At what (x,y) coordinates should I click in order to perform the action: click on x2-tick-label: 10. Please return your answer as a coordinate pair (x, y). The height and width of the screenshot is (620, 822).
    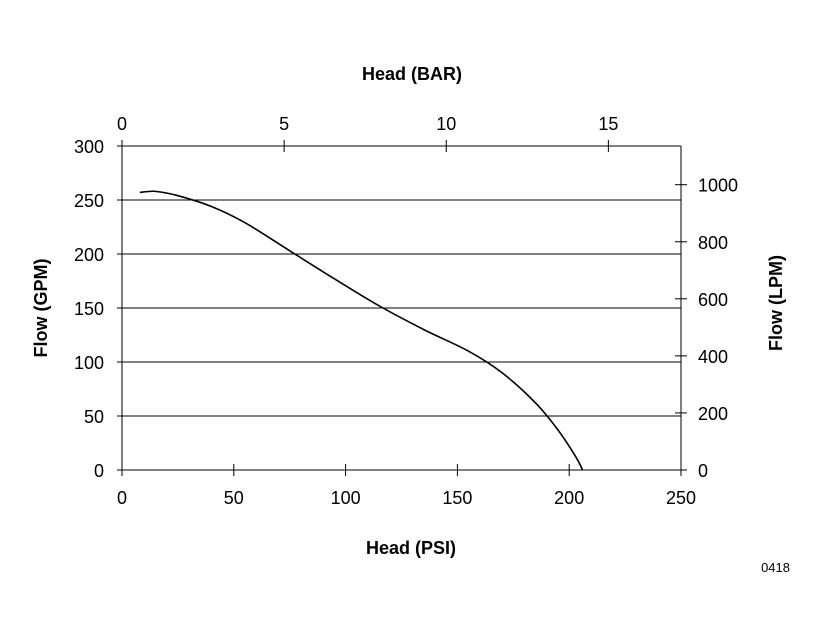
    Looking at the image, I should click on (446, 124).